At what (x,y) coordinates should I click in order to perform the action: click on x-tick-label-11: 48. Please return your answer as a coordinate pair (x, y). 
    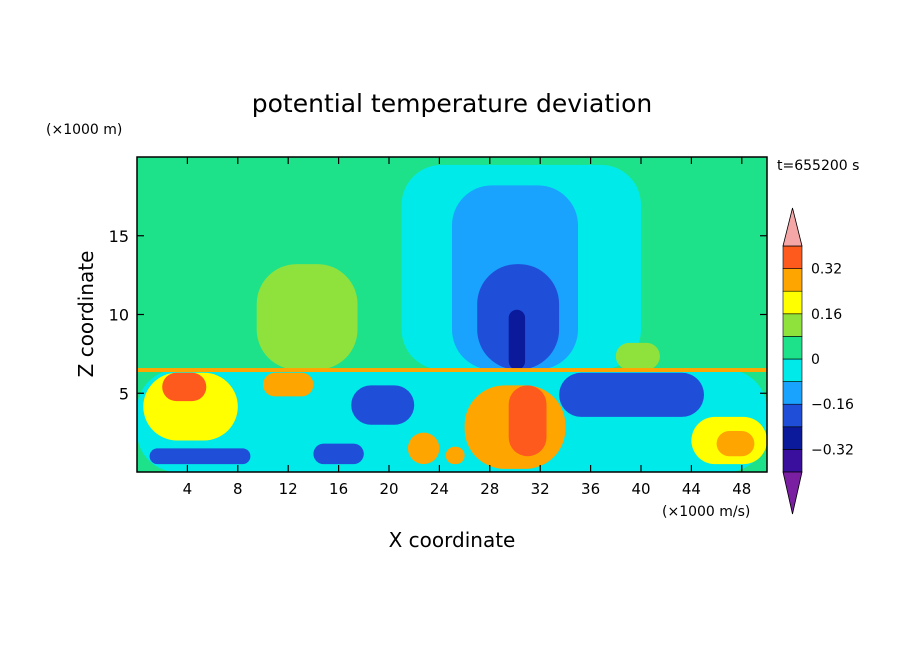
    Looking at the image, I should click on (741, 489).